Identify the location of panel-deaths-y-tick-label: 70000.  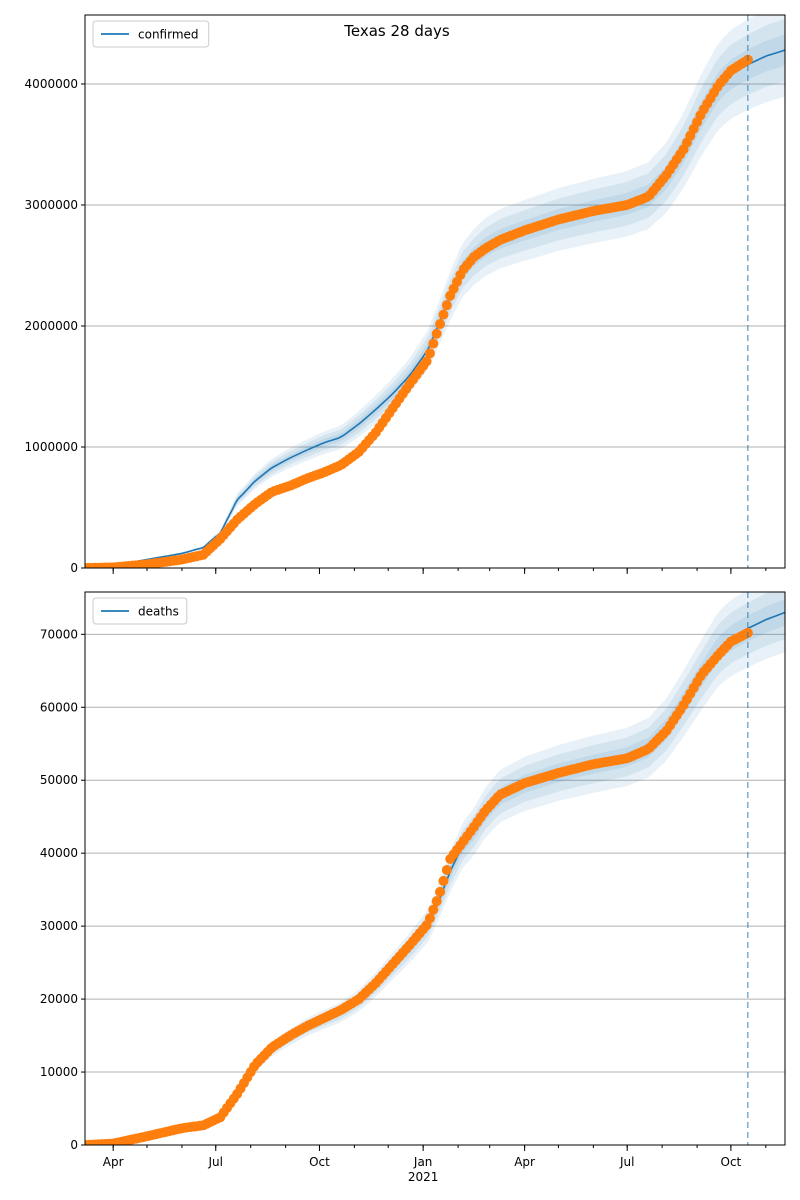
(59, 634).